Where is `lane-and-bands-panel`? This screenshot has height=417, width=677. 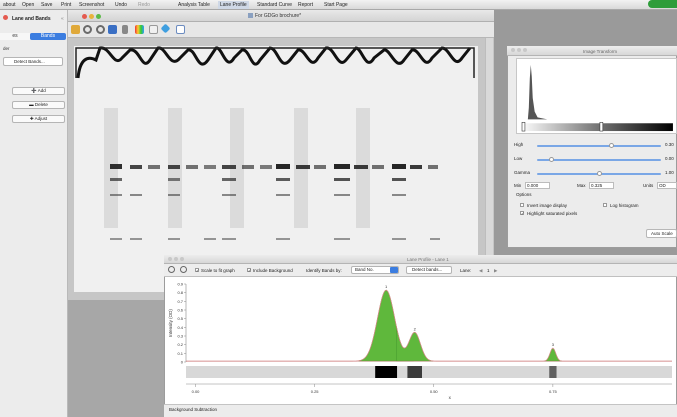
lane-and-bands-panel is located at coordinates (34, 213).